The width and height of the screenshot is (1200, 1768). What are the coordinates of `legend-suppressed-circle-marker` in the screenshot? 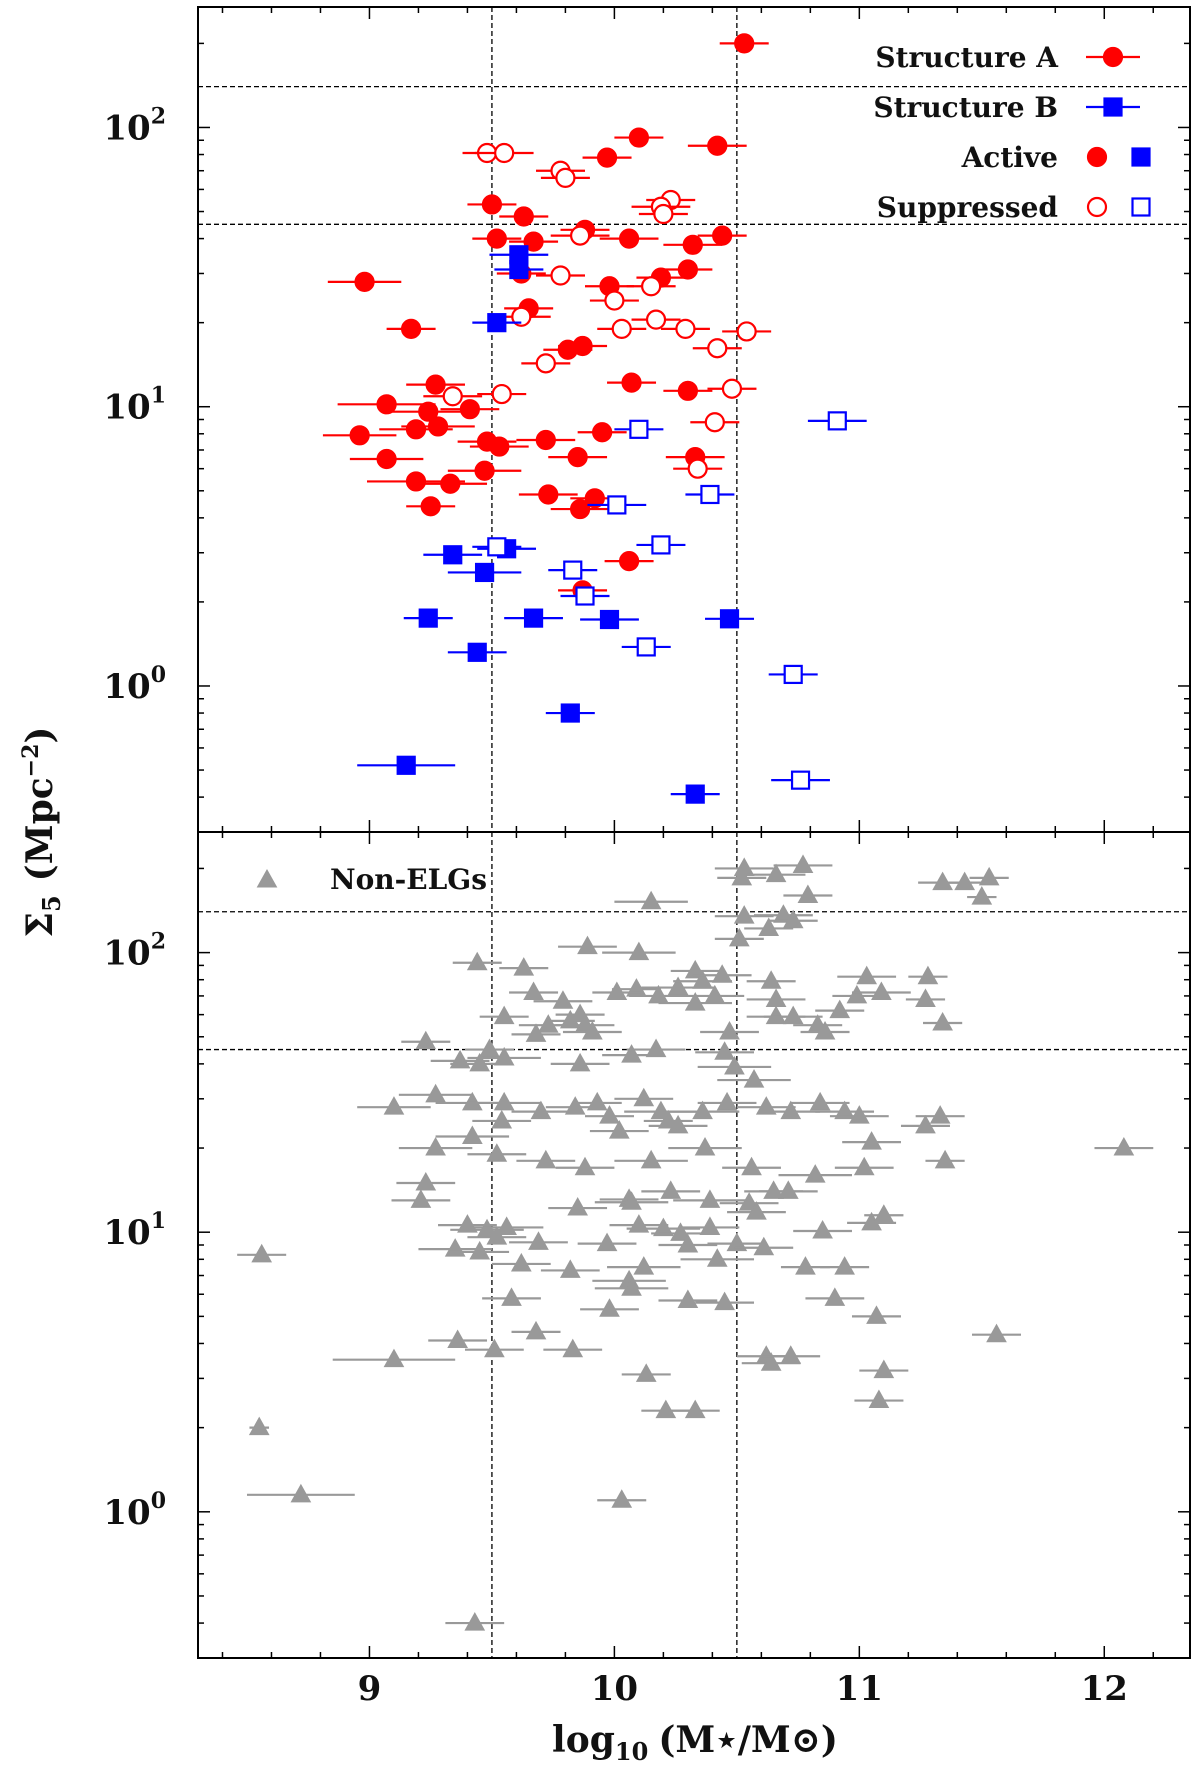 It's located at (1097, 207).